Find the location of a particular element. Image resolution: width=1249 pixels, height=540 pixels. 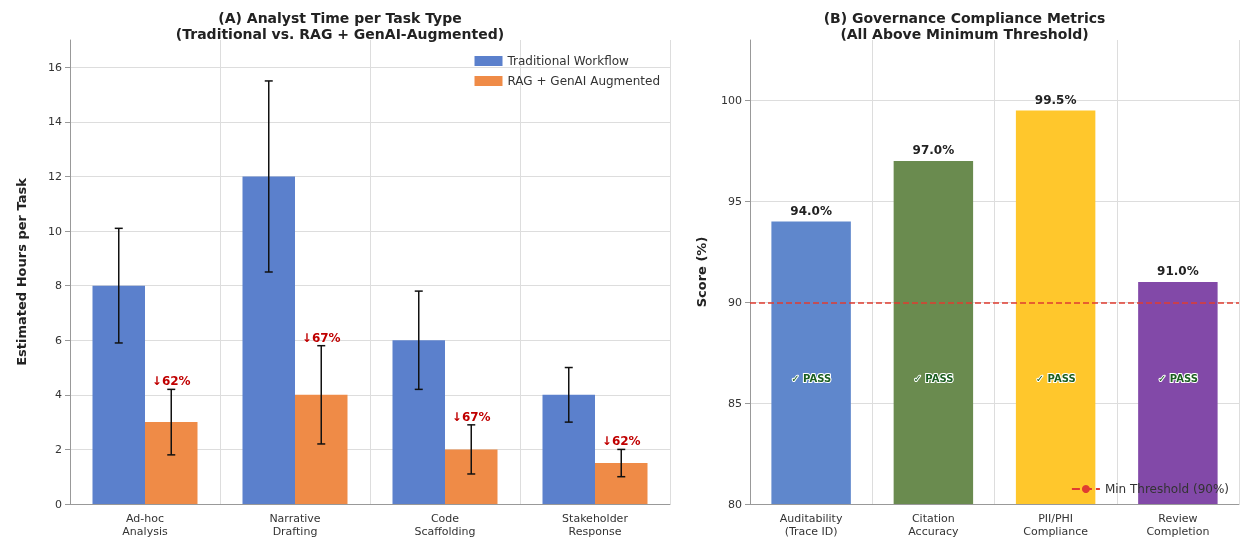

x-tick-label: Review Completion is located at coordinates (1178, 525).